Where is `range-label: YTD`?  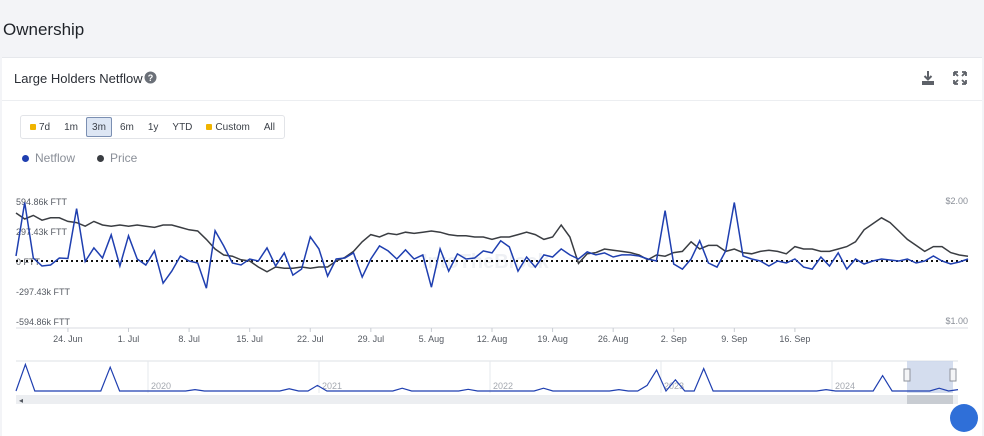
range-label: YTD is located at coordinates (182, 127).